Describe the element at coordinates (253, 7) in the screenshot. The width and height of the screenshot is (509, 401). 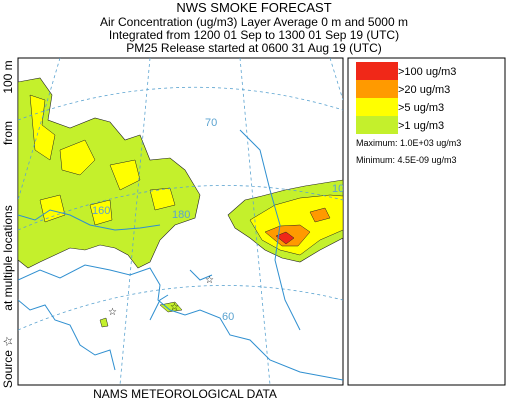
I see `title: NWS SMOKE FORECAST` at that location.